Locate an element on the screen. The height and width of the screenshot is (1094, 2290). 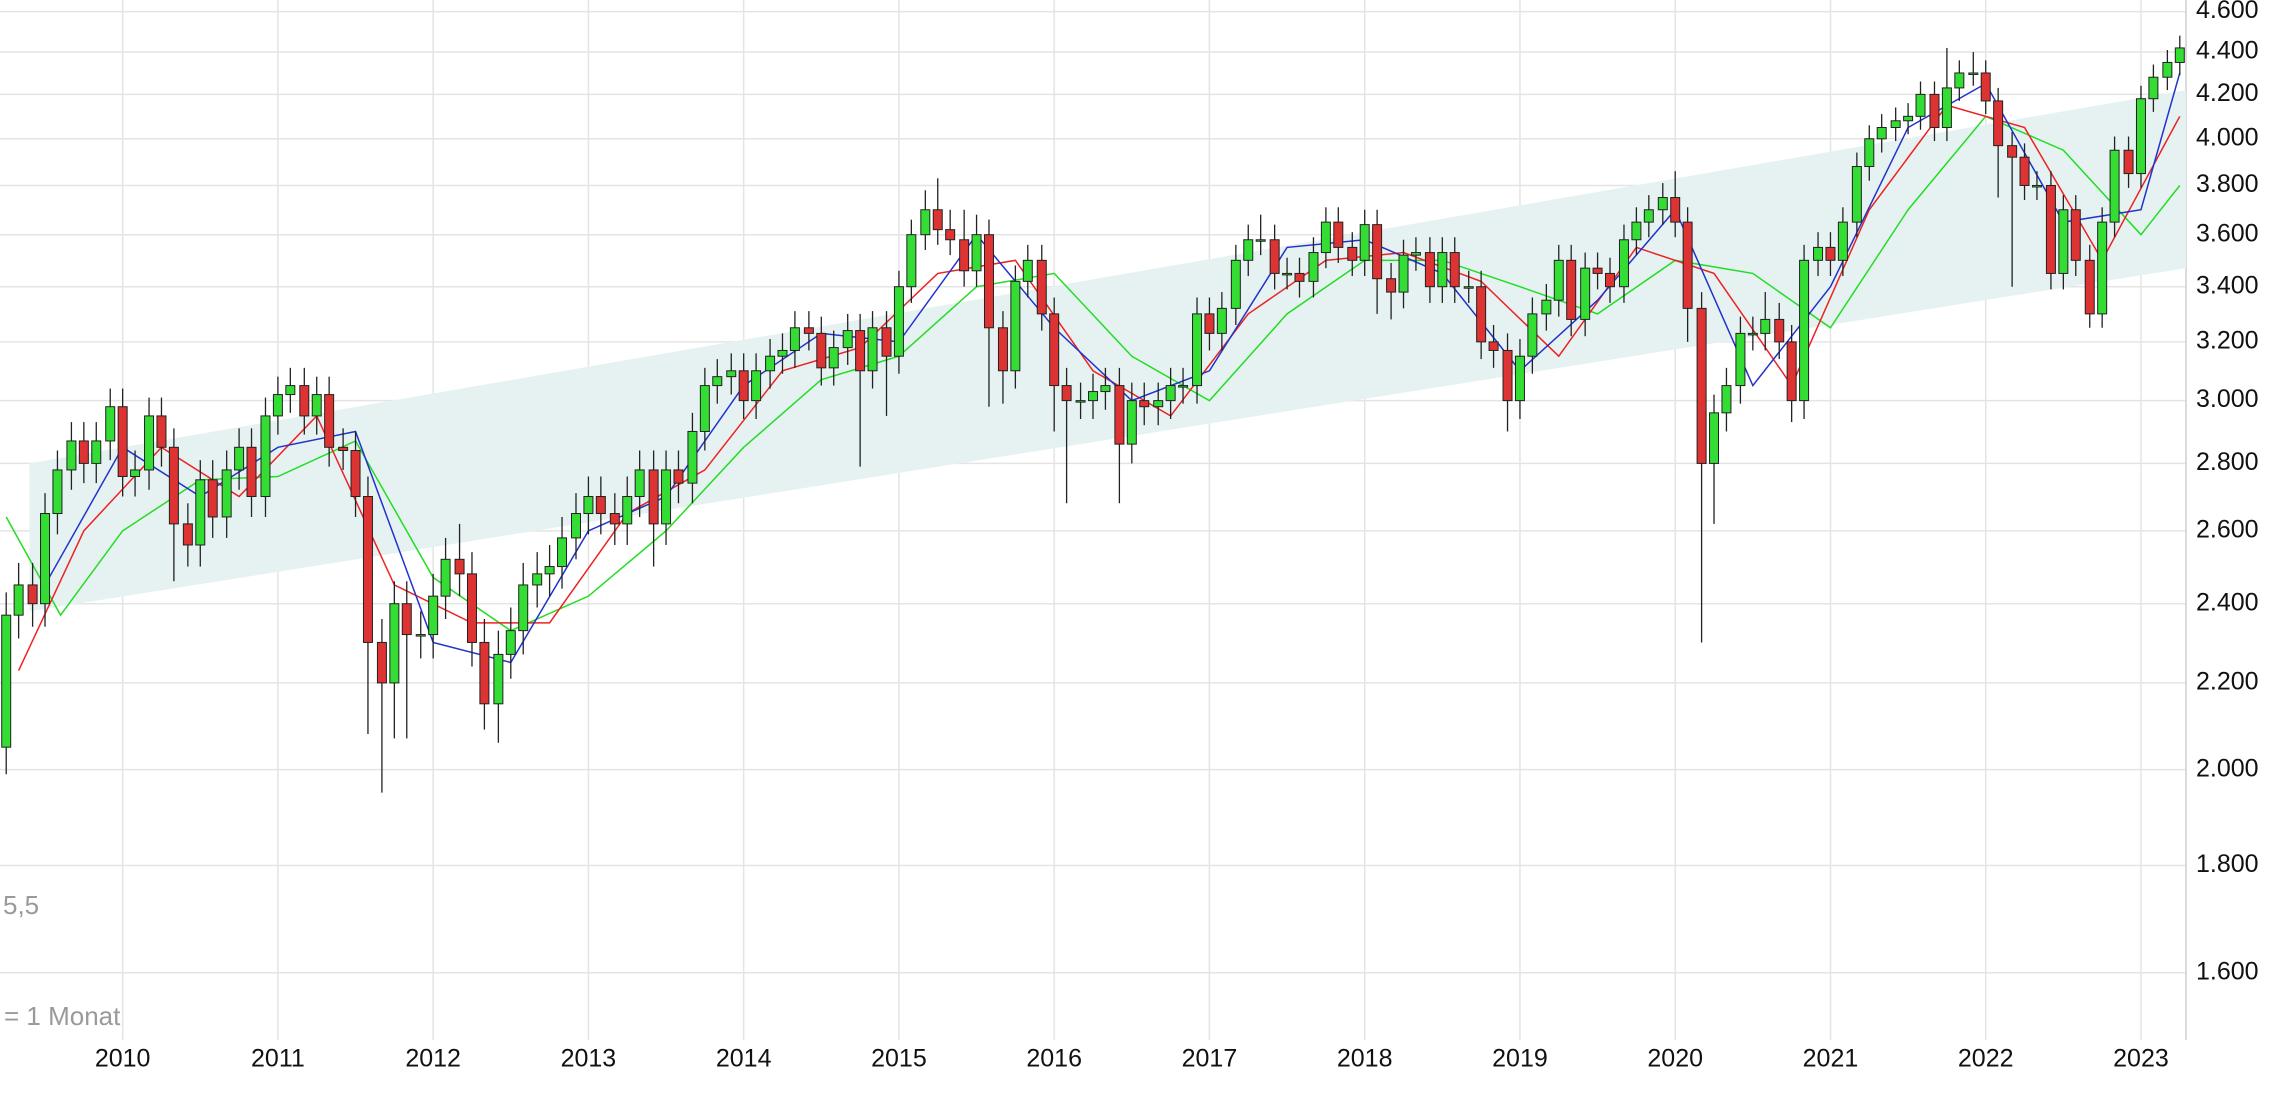
x-tick-label: 2010 is located at coordinates (123, 1059).